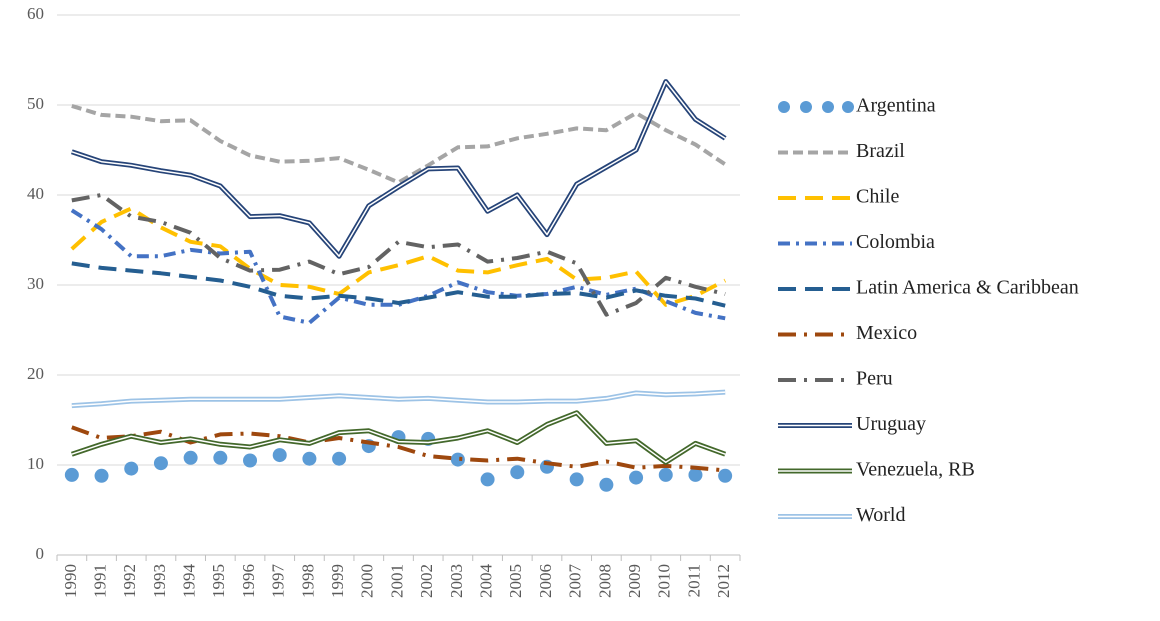 This screenshot has height=621, width=1160. Describe the element at coordinates (35, 193) in the screenshot. I see `y-tick-label: 40` at that location.